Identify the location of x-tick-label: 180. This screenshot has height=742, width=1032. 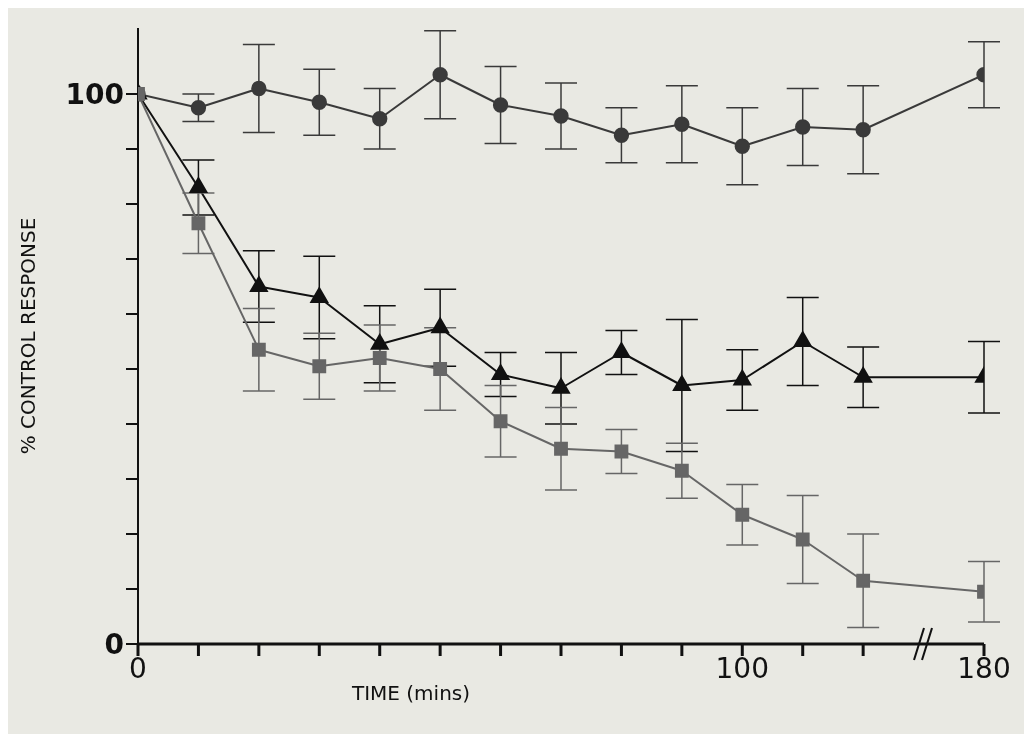
(984, 668).